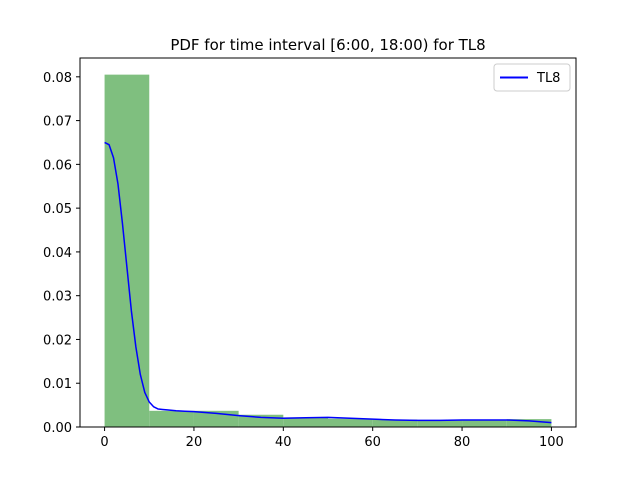  I want to click on y-tick-label: 0.04, so click(57, 253).